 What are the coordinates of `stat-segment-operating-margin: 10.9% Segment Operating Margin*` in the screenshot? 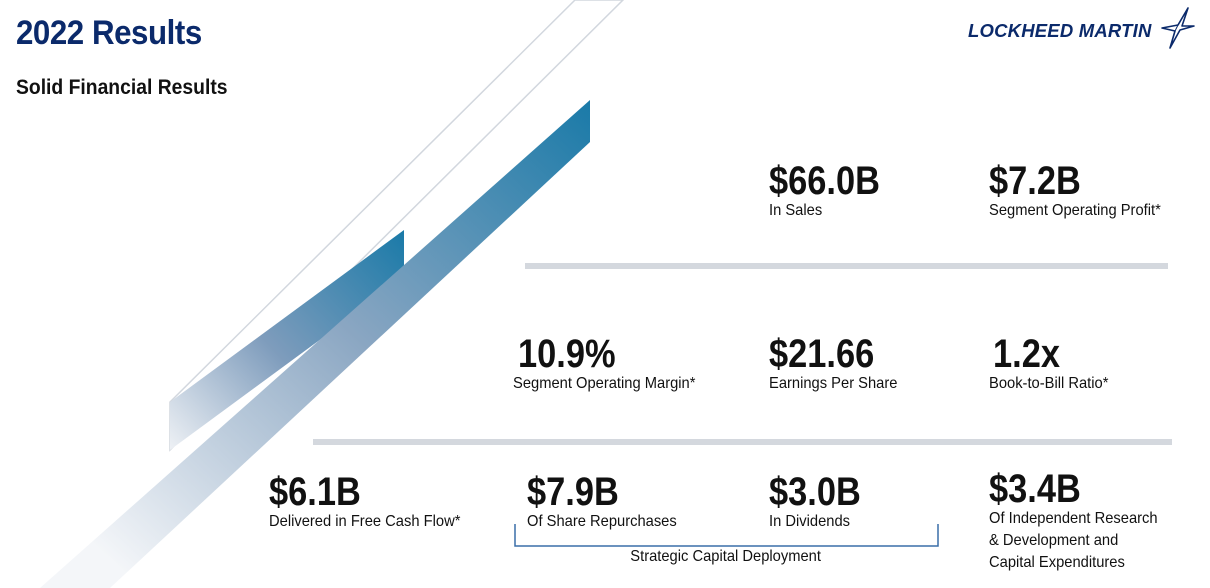 It's located at (612, 363).